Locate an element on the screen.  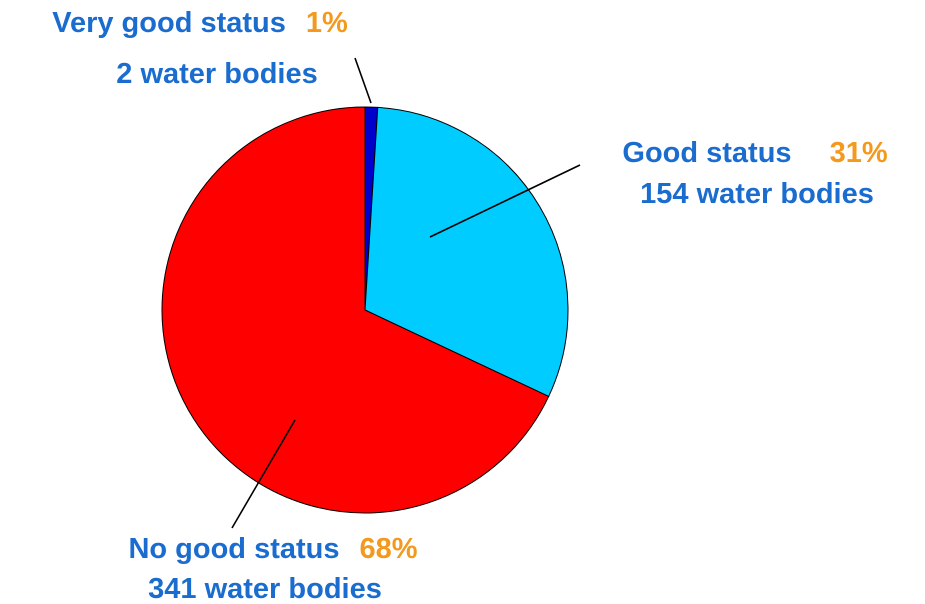
slice-label: Good status 31% is located at coordinates (754, 153).